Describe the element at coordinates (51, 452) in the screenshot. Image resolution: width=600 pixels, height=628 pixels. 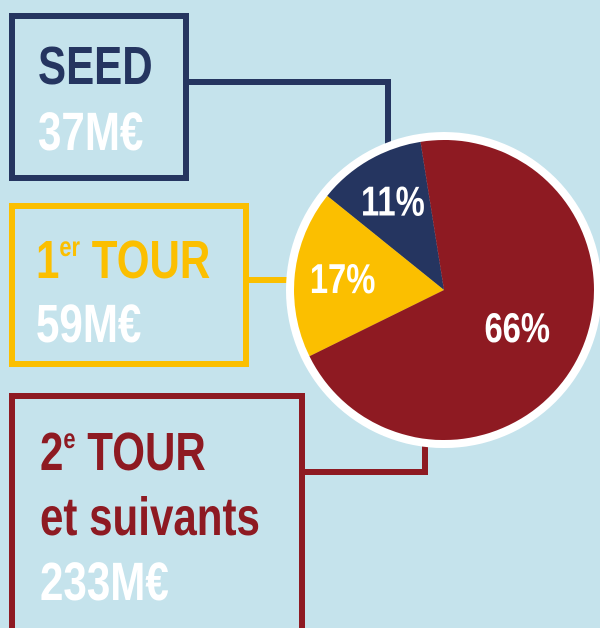
I see `category-text: 2` at that location.